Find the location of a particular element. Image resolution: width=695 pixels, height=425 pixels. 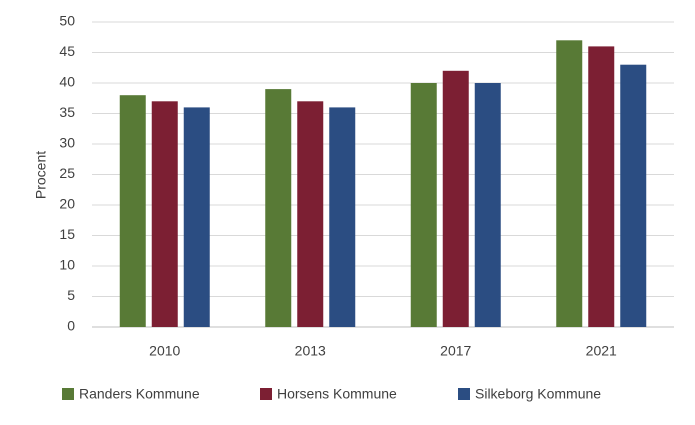

legend-label: Horsens Kommune is located at coordinates (337, 394).